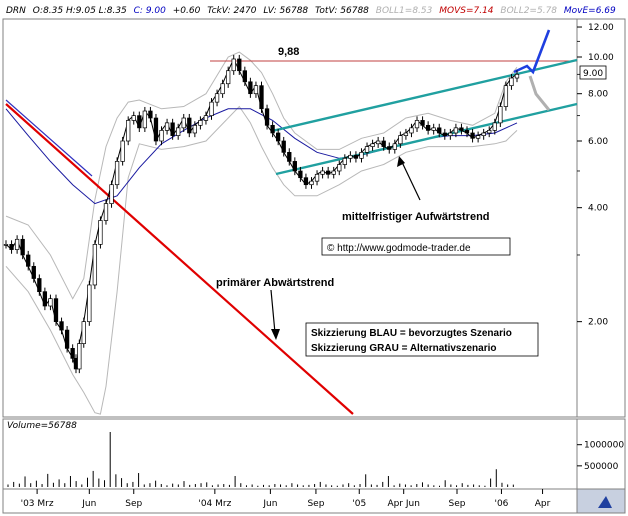 This screenshot has width=628, height=516. Describe the element at coordinates (411, 333) in the screenshot. I see `legend-blue-text: Skizzierung BLAU = bevorzugtes Szenario` at that location.